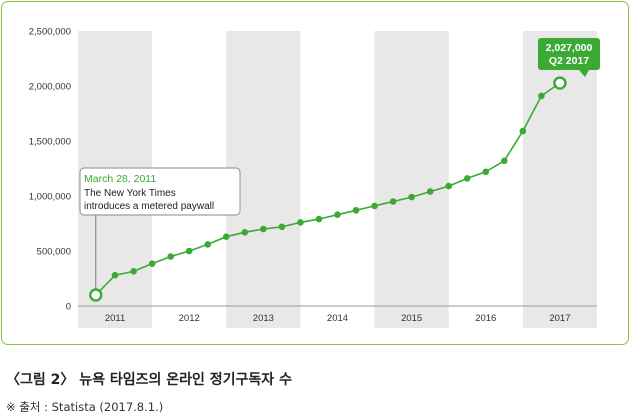 This screenshot has height=420, width=632. I want to click on x-tick-label: 2014, so click(337, 318).